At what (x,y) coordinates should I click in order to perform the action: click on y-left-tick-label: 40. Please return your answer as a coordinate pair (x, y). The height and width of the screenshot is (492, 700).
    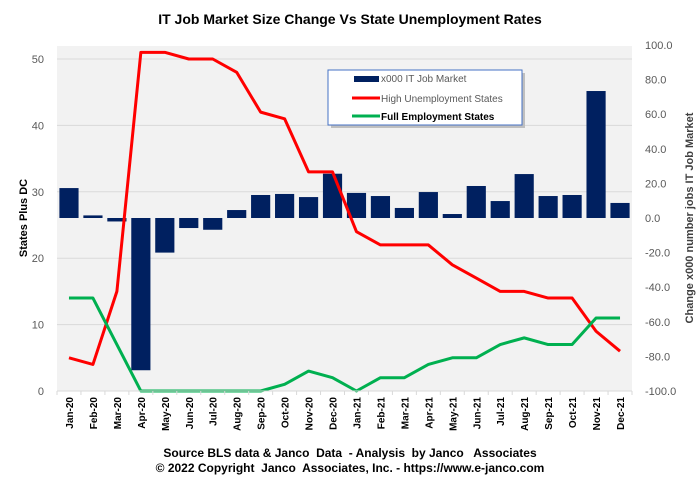
    Looking at the image, I should click on (38, 126).